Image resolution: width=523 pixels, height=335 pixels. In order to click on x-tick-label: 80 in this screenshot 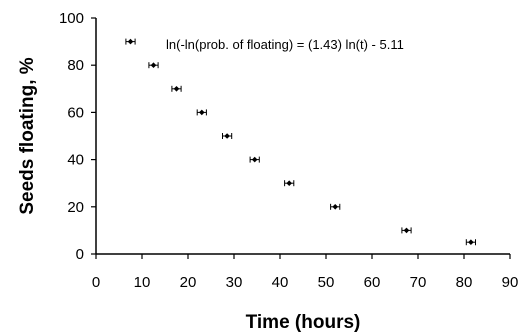, I will do `click(464, 282)`.